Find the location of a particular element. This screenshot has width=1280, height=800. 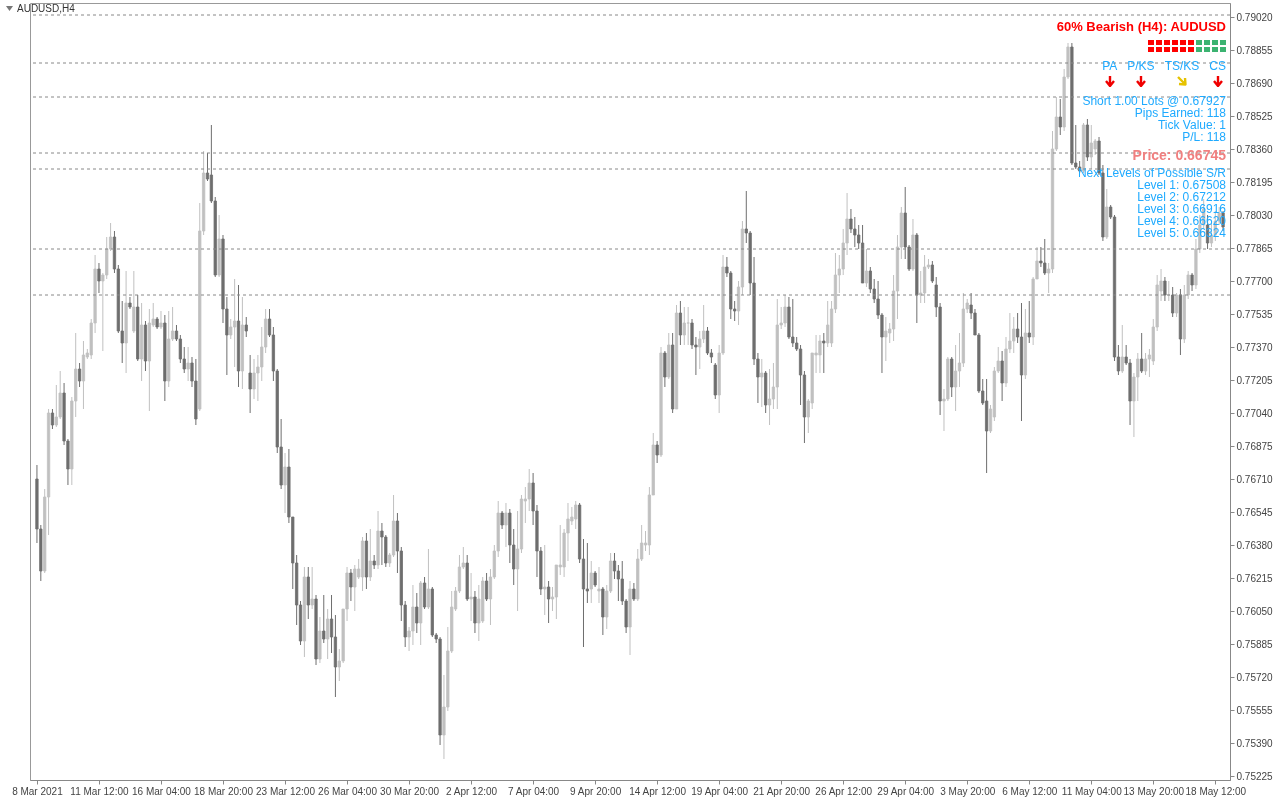

x-tick-label: 6 May 12:00 is located at coordinates (1030, 791).